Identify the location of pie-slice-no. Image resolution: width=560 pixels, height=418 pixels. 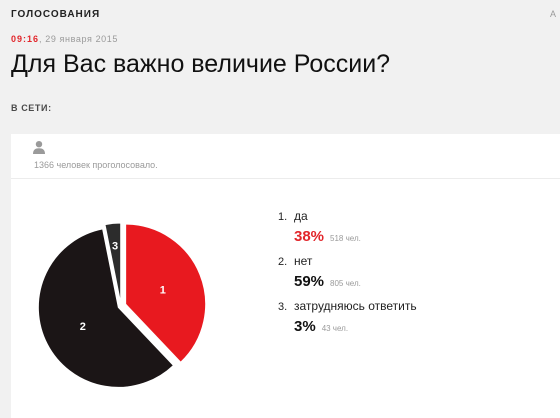
(106, 308).